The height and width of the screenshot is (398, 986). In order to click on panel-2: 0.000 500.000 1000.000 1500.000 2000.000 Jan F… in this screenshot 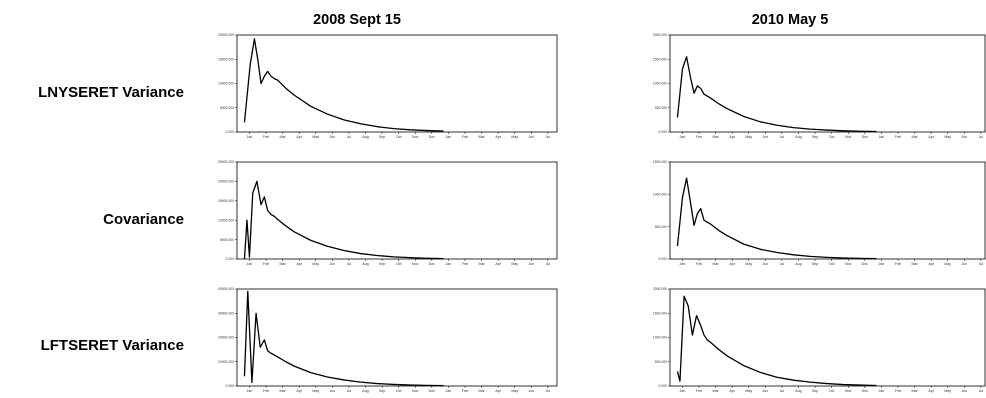, I will do `click(819, 86)`.